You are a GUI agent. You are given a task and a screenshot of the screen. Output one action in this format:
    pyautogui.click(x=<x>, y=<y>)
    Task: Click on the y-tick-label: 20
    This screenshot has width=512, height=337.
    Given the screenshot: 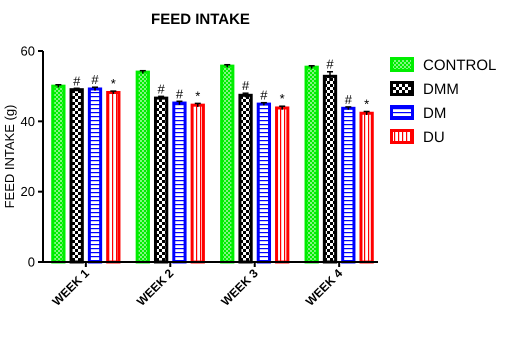 What is the action you would take?
    pyautogui.click(x=27, y=192)
    